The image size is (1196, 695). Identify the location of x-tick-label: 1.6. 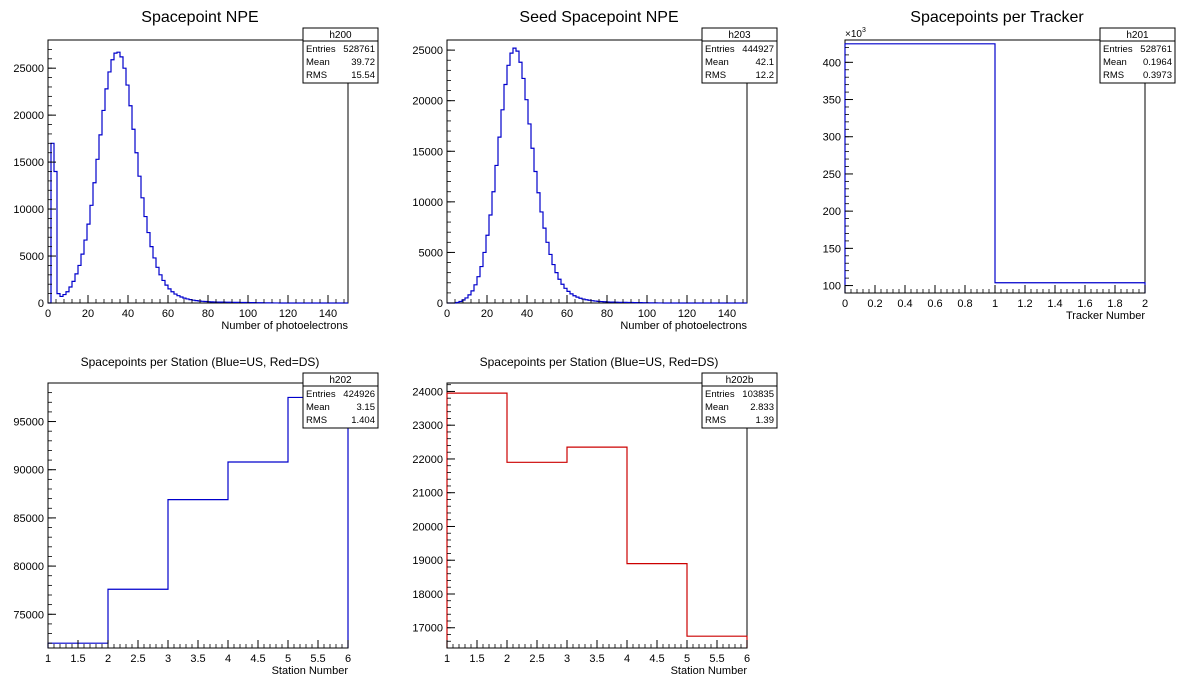
(1084, 304).